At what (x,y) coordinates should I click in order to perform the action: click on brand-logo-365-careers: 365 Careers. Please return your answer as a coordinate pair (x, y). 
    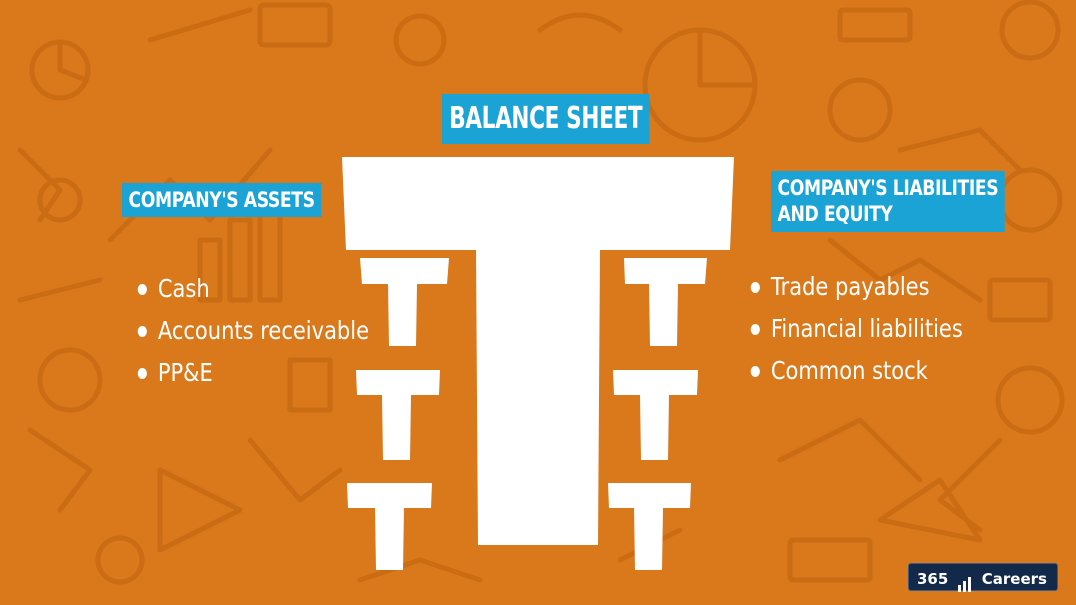
    Looking at the image, I should click on (983, 577).